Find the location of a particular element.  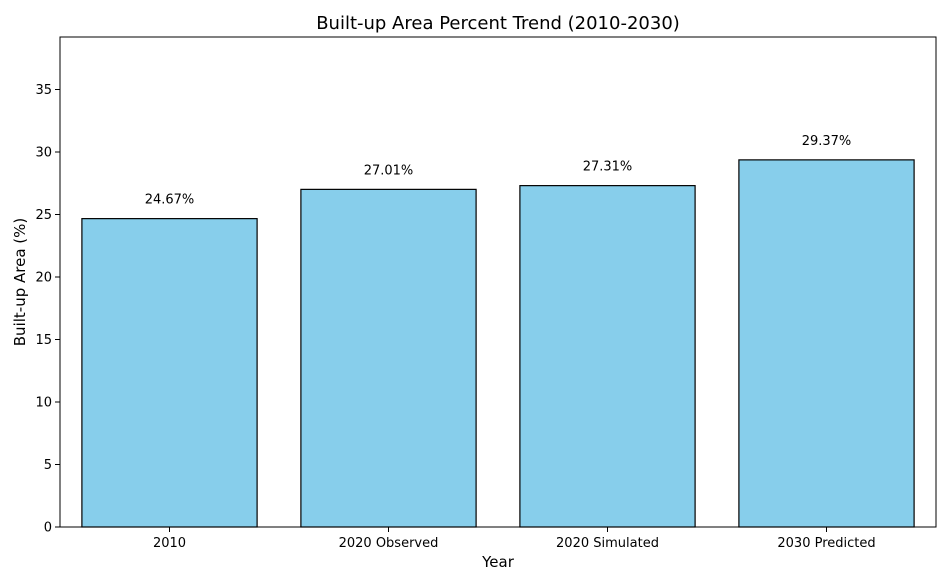

y-tick-label-1: 5 is located at coordinates (48, 465).